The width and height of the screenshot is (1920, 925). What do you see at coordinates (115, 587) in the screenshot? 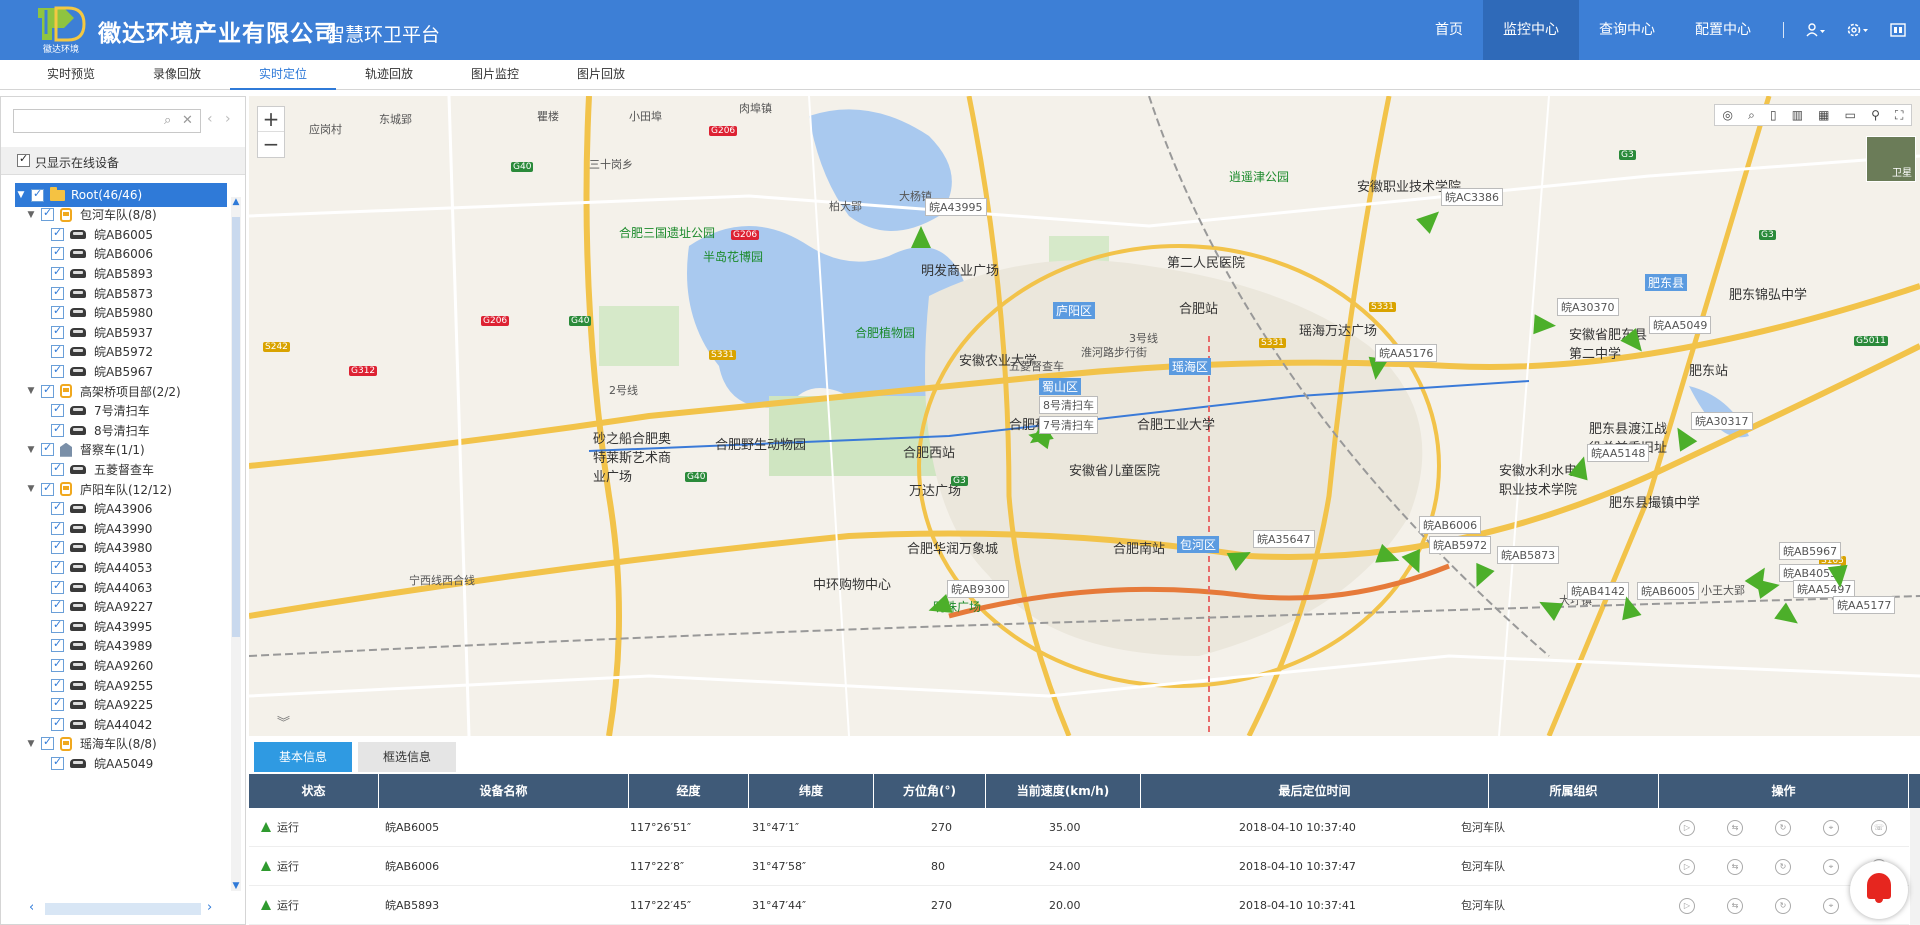
I see `tree-device-item: 皖A44063` at bounding box center [115, 587].